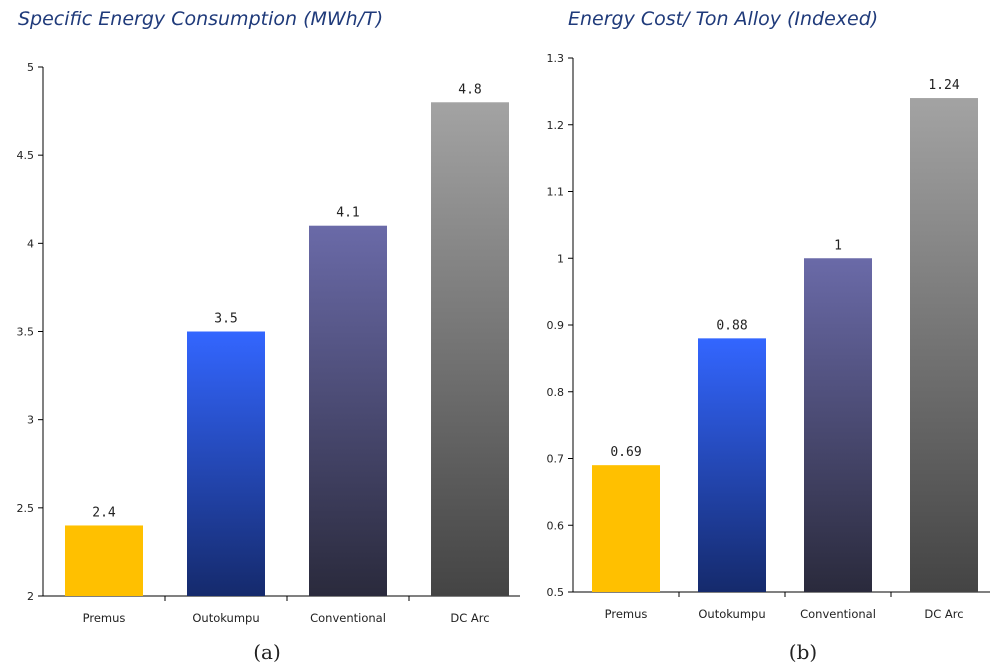 The height and width of the screenshot is (667, 1000). Describe the element at coordinates (803, 652) in the screenshot. I see `chart-b-caption: (b)` at that location.